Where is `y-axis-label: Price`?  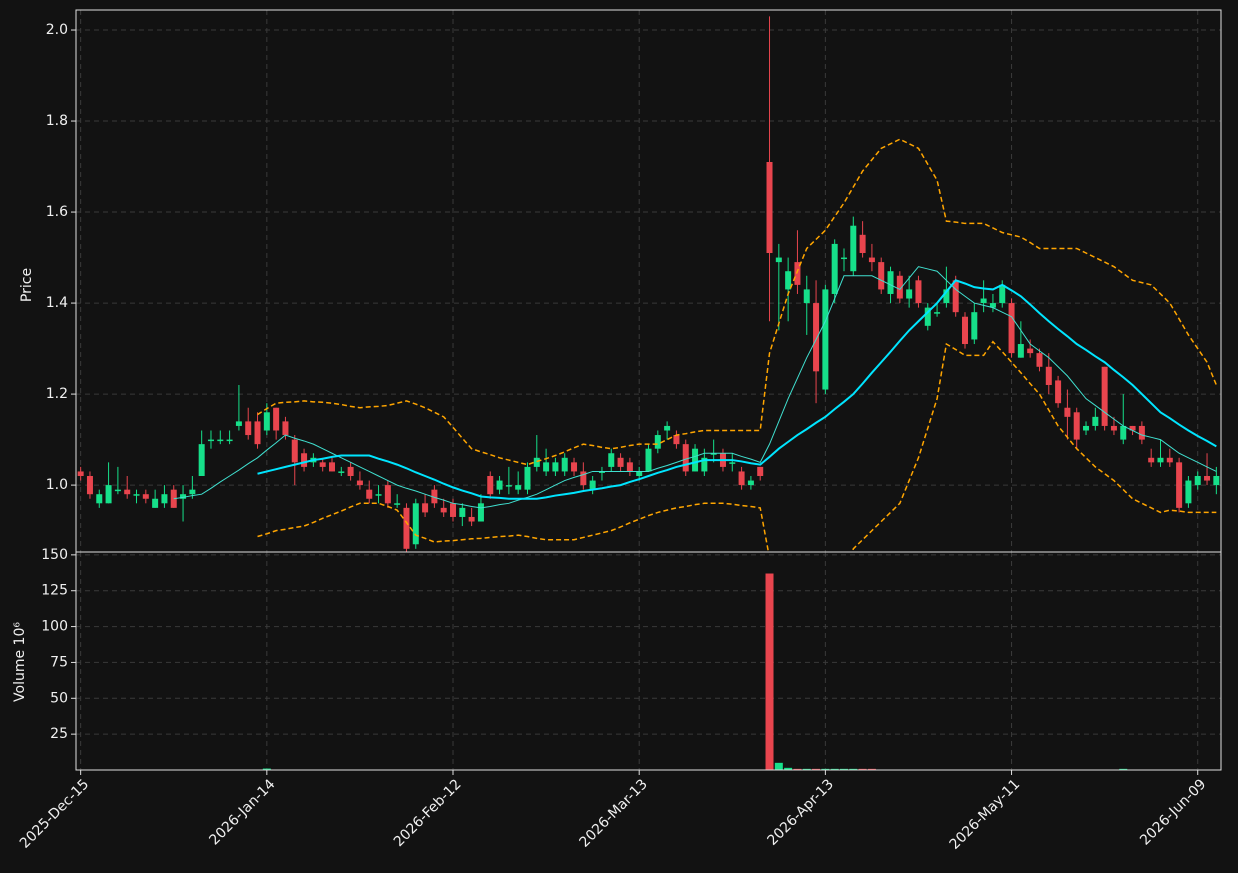 y-axis-label: Price is located at coordinates (27, 285).